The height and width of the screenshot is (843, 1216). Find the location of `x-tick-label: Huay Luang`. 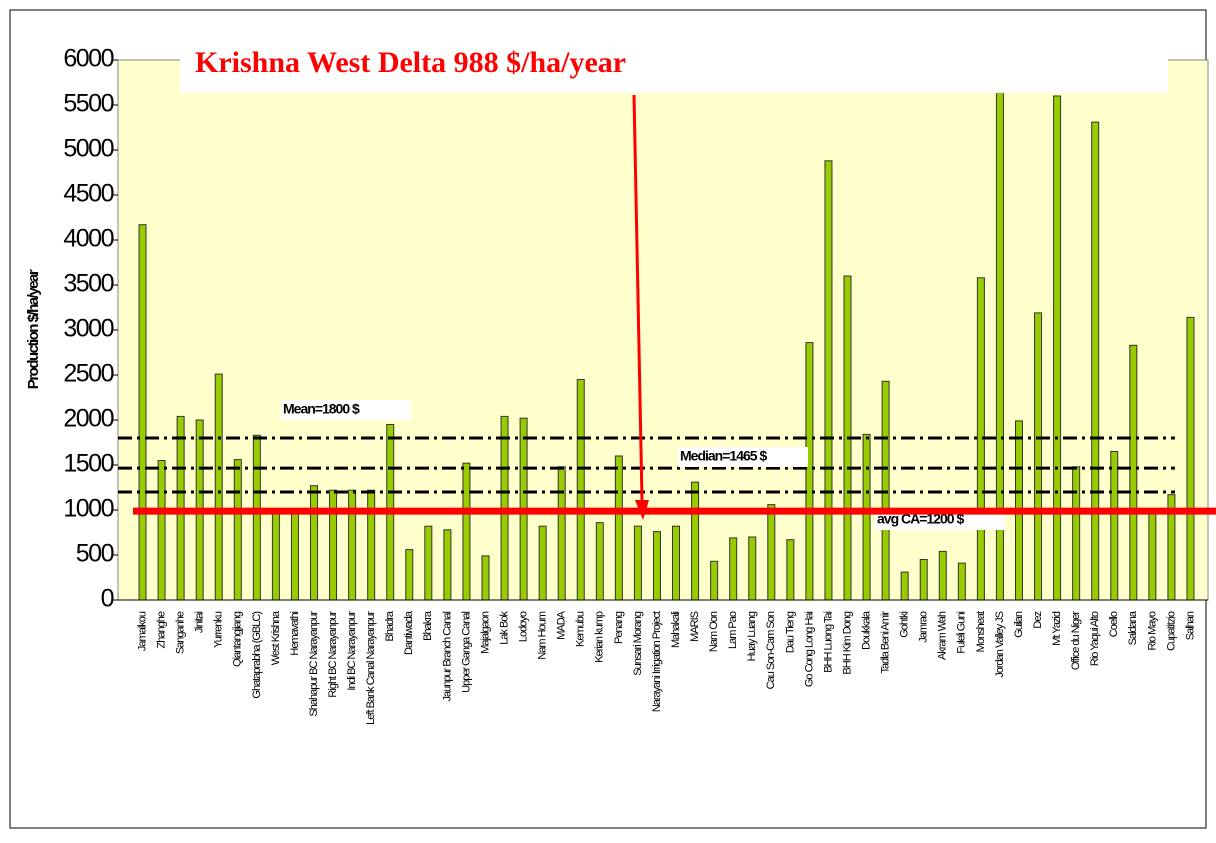

x-tick-label: Huay Luang is located at coordinates (752, 636).